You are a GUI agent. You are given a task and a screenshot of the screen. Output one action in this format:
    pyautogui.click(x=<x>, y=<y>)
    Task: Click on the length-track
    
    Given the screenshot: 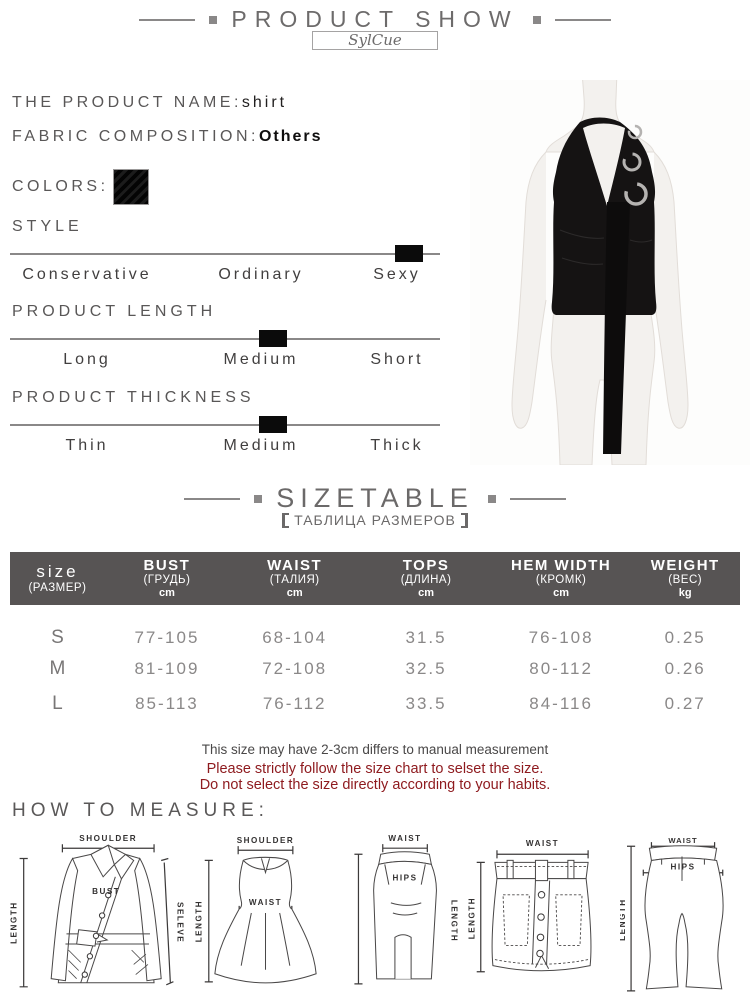 What is the action you would take?
    pyautogui.click(x=225, y=339)
    